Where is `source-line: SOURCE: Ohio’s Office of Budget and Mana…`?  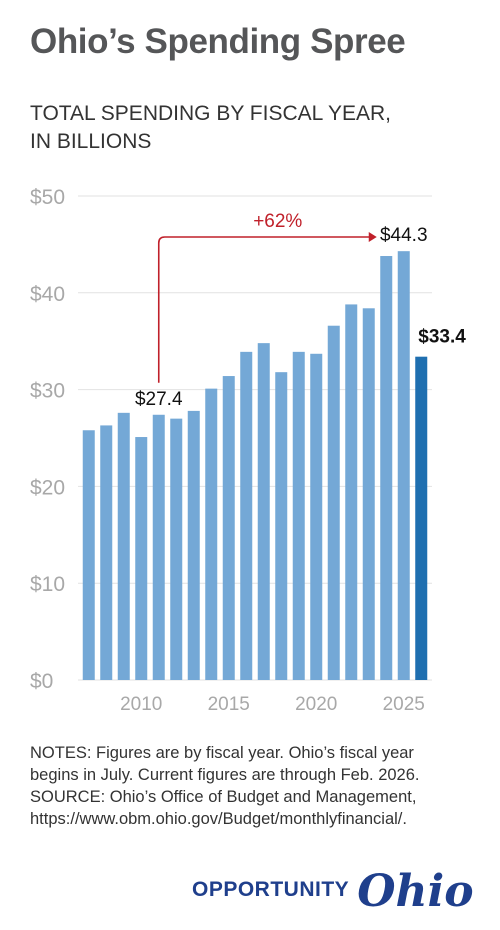
source-line: SOURCE: Ohio’s Office of Budget and Mana… is located at coordinates (223, 797).